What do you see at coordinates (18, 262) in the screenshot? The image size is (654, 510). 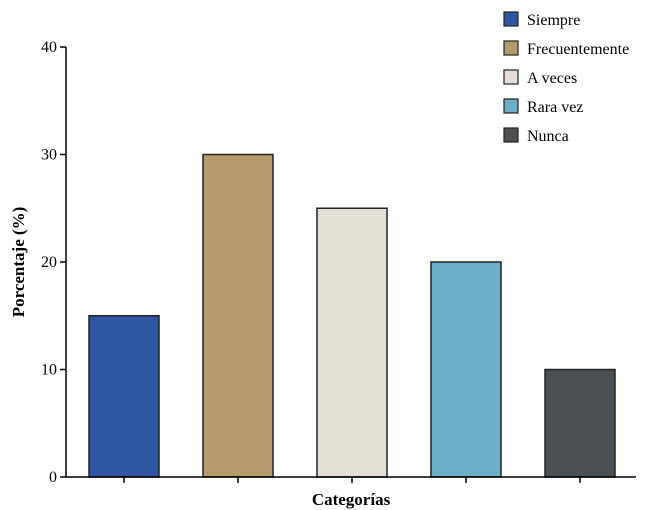 I see `y-axis-title: Porcentaje (%)` at bounding box center [18, 262].